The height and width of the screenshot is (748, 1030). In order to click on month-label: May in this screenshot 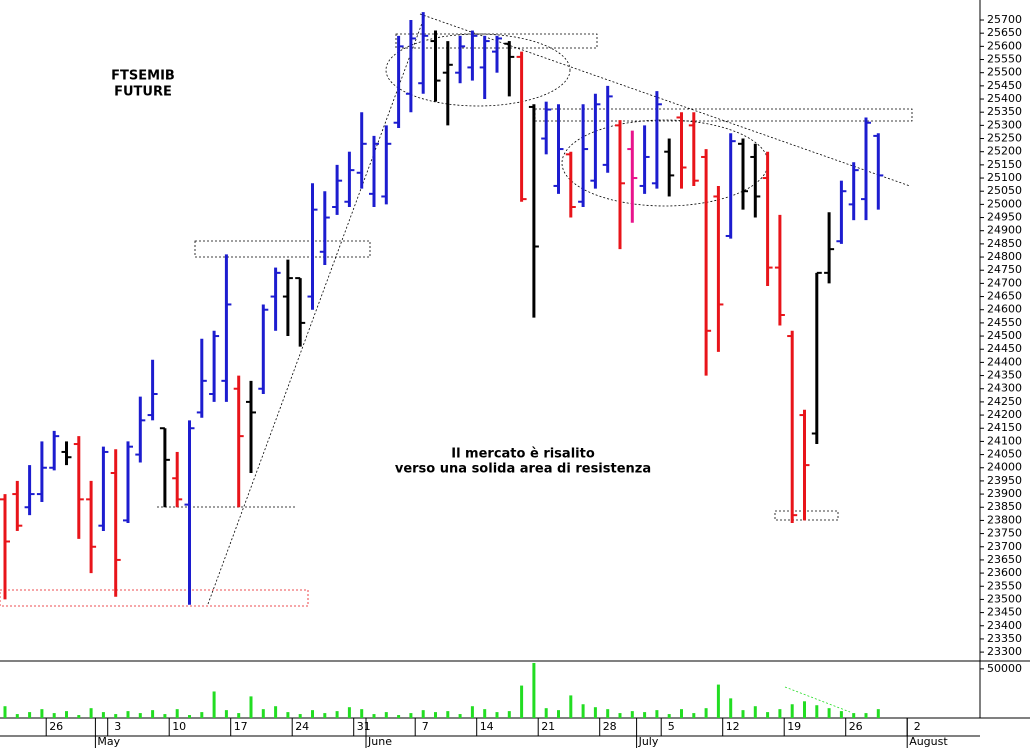, I will do `click(108, 741)`.